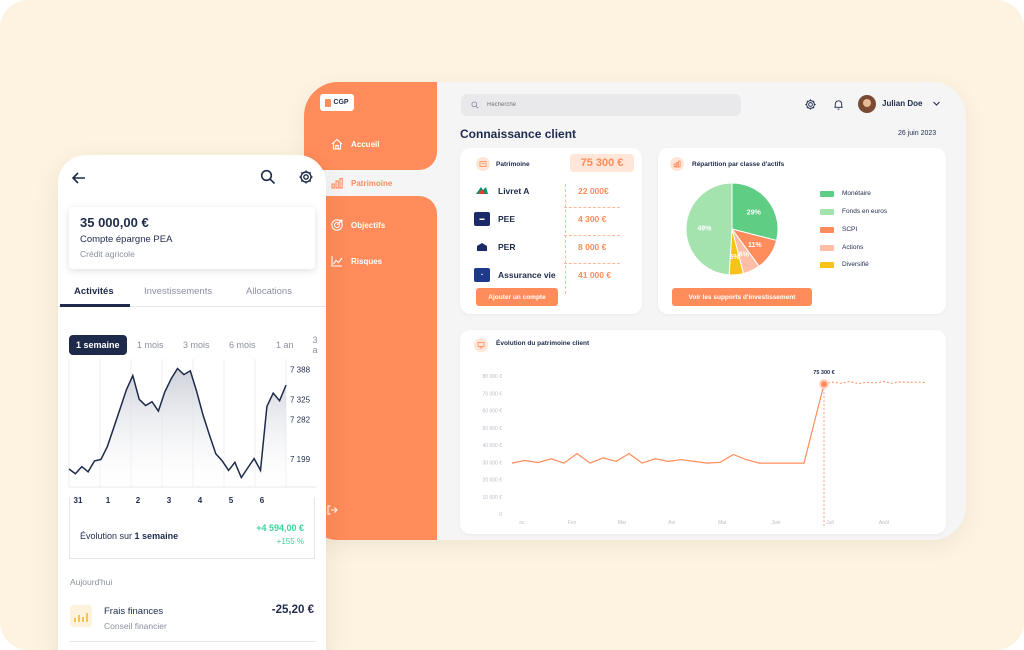 The height and width of the screenshot is (650, 1024). What do you see at coordinates (549, 219) in the screenshot?
I see `account-row: ▬ PEE 4 300 €` at bounding box center [549, 219].